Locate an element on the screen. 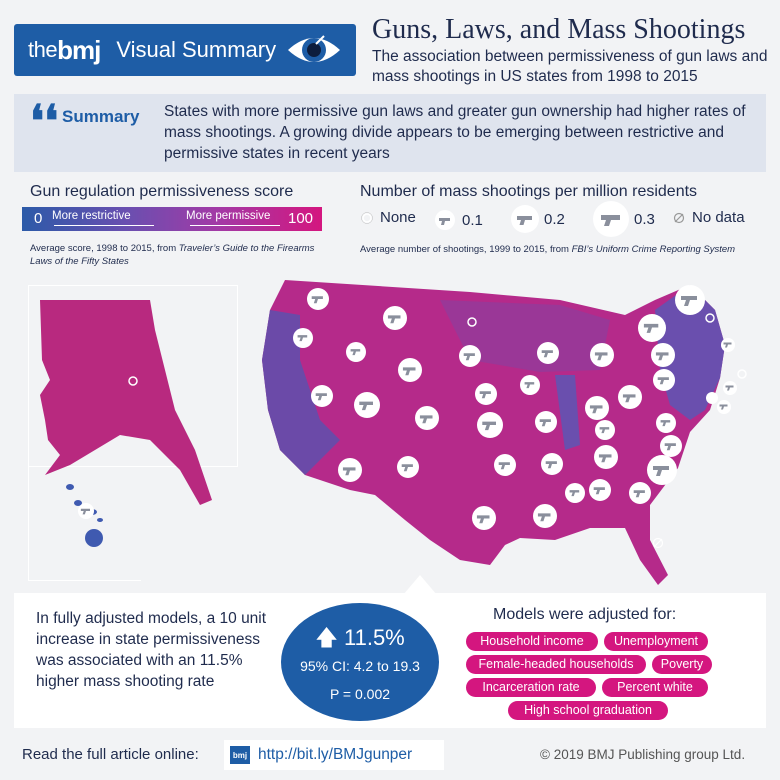 The width and height of the screenshot is (780, 780). marker-fl-no-data is located at coordinates (658, 543).